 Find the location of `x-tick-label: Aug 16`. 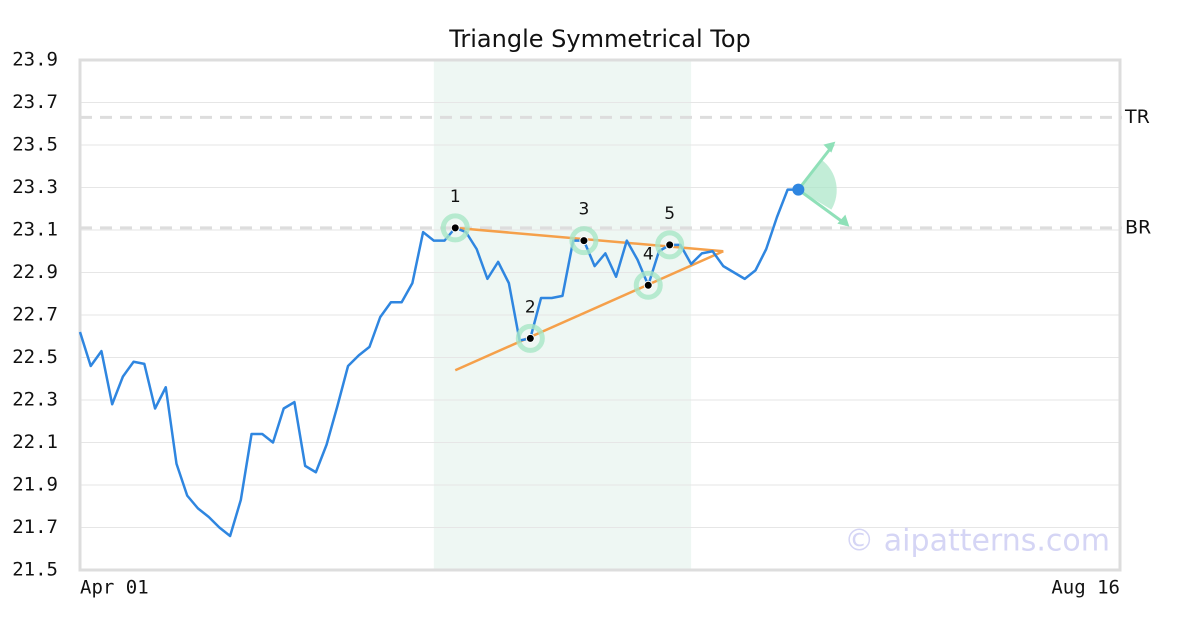

x-tick-label: Aug 16 is located at coordinates (1085, 588).